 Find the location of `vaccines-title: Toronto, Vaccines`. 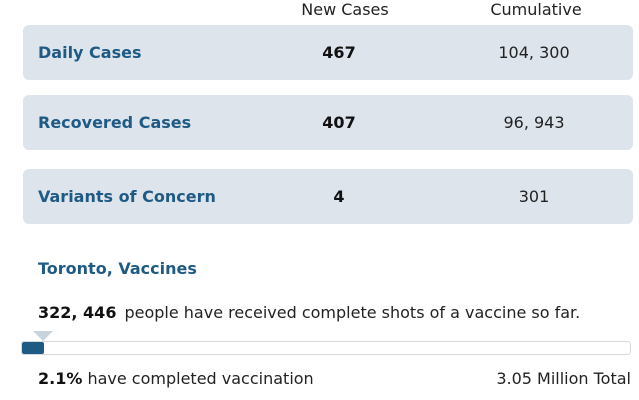

vaccines-title: Toronto, Vaccines is located at coordinates (117, 268).